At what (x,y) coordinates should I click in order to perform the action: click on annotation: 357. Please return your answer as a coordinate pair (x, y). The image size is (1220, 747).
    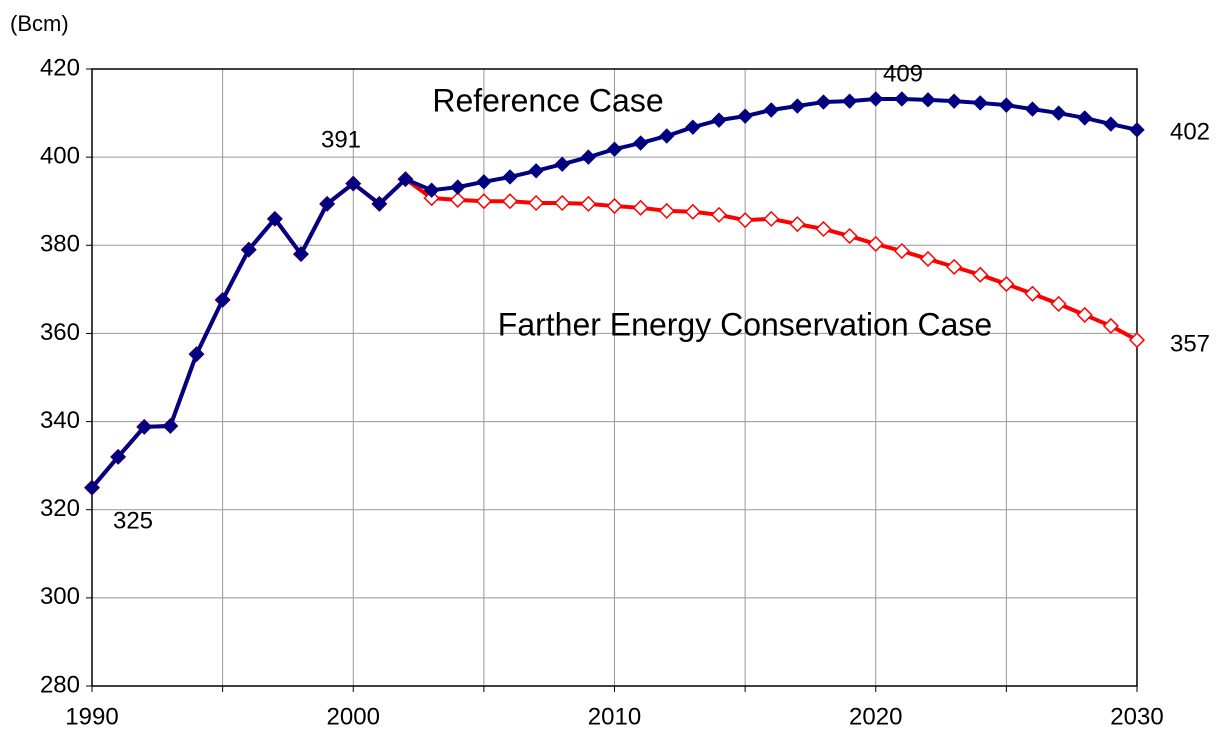
    Looking at the image, I should click on (1190, 343).